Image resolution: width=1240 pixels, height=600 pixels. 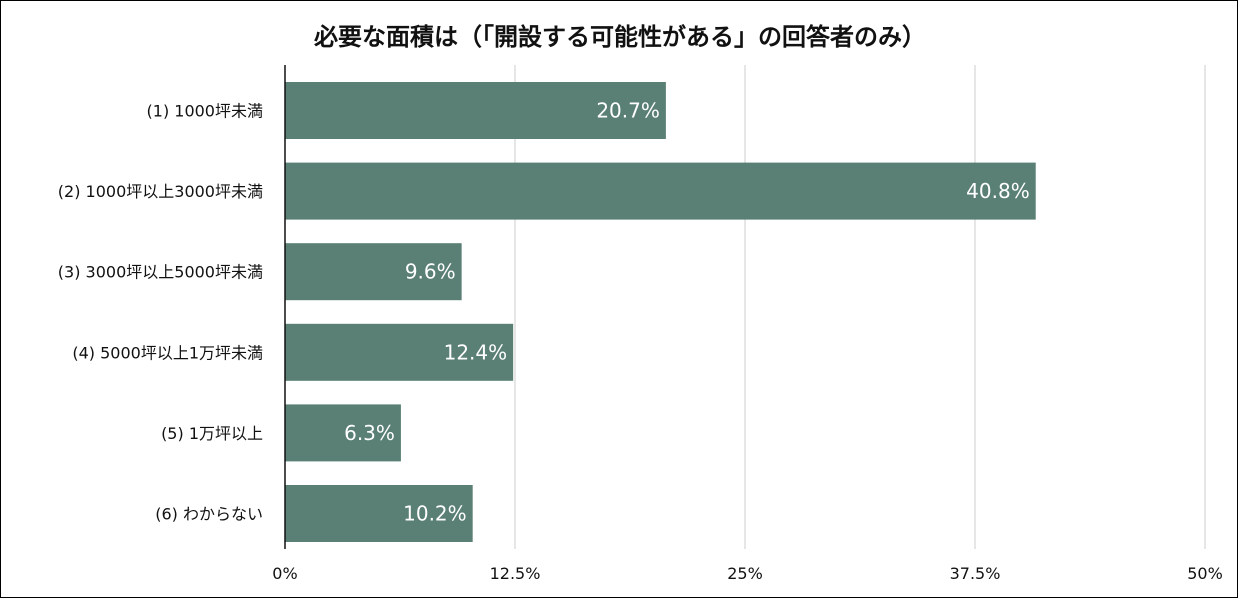 I want to click on x-tick-label: 25%, so click(x=745, y=573).